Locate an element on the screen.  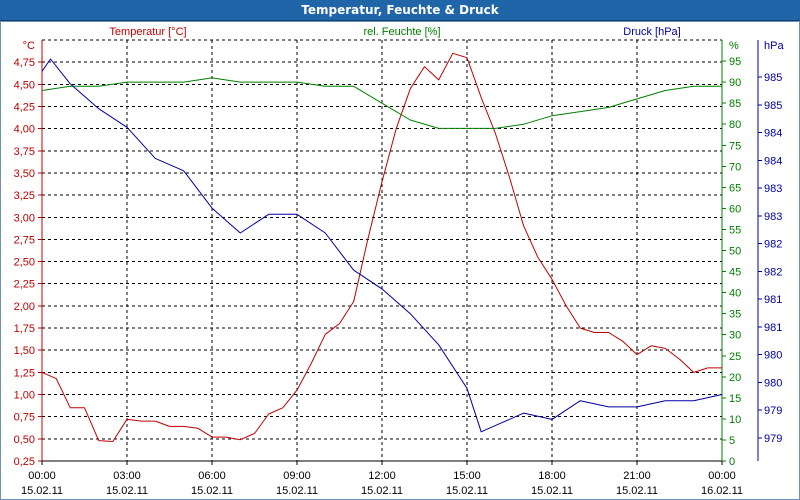
x-tick-time-label: 06:00 is located at coordinates (212, 476).